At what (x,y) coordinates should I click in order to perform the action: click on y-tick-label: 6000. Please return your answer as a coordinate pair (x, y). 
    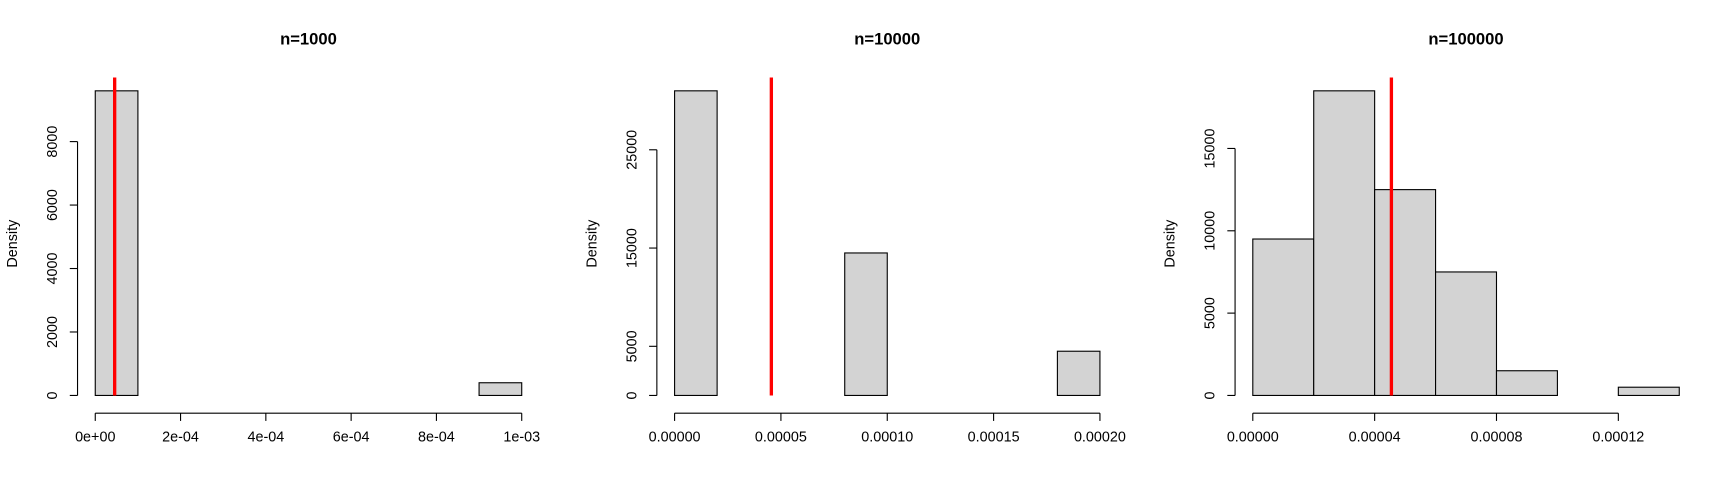
    Looking at the image, I should click on (53, 205).